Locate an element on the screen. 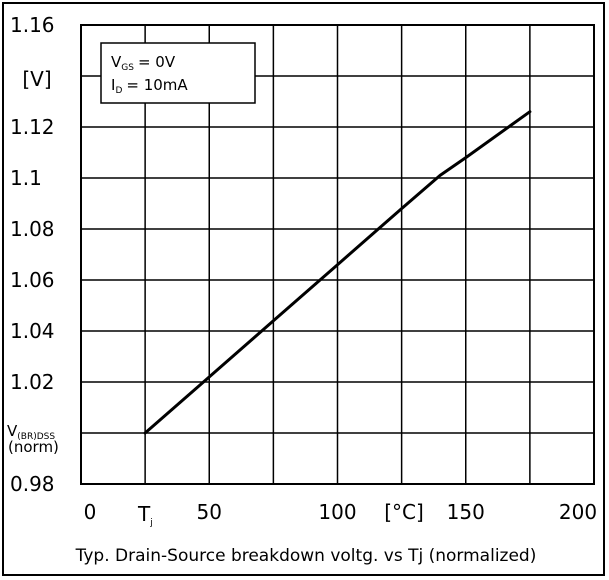 The image size is (609, 580). legend-line-2: ID = 10mA is located at coordinates (149, 86).